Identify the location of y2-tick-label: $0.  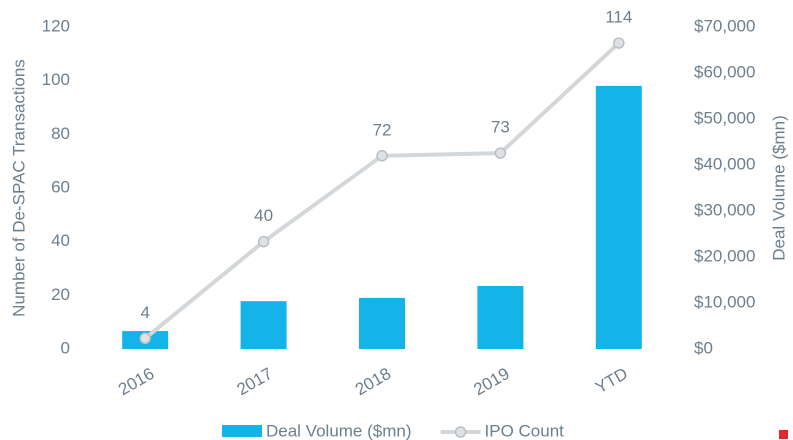
(703, 347).